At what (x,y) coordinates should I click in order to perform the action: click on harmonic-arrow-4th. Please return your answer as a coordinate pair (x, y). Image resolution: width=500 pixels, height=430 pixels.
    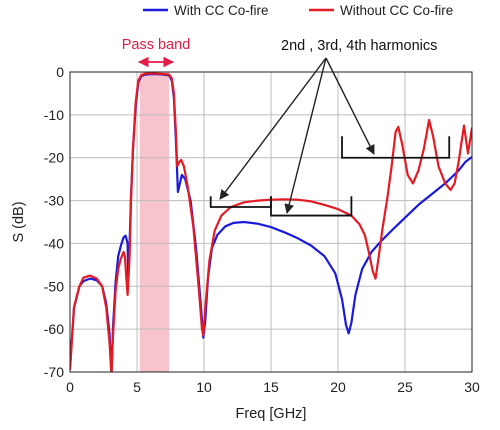
    Looking at the image, I should click on (350, 106).